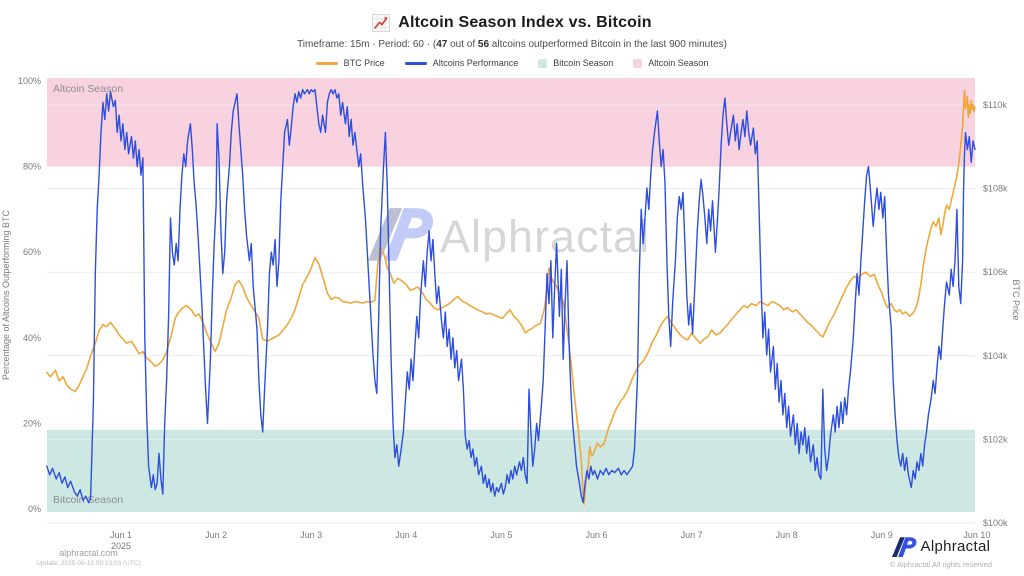 The height and width of the screenshot is (576, 1024). I want to click on y-left-tick-label: 80%, so click(32, 167).